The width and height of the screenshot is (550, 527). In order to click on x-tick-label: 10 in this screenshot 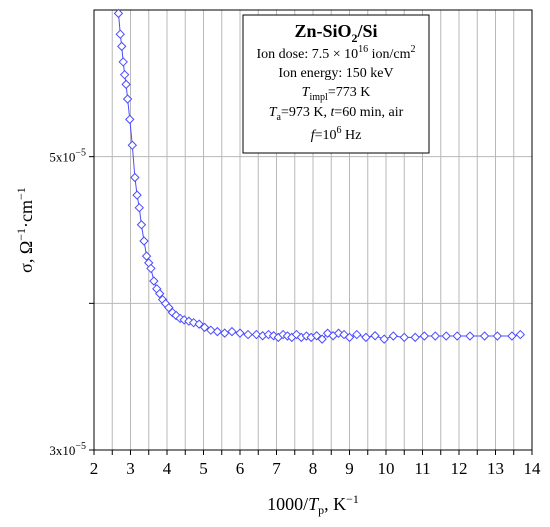, I will do `click(386, 468)`.